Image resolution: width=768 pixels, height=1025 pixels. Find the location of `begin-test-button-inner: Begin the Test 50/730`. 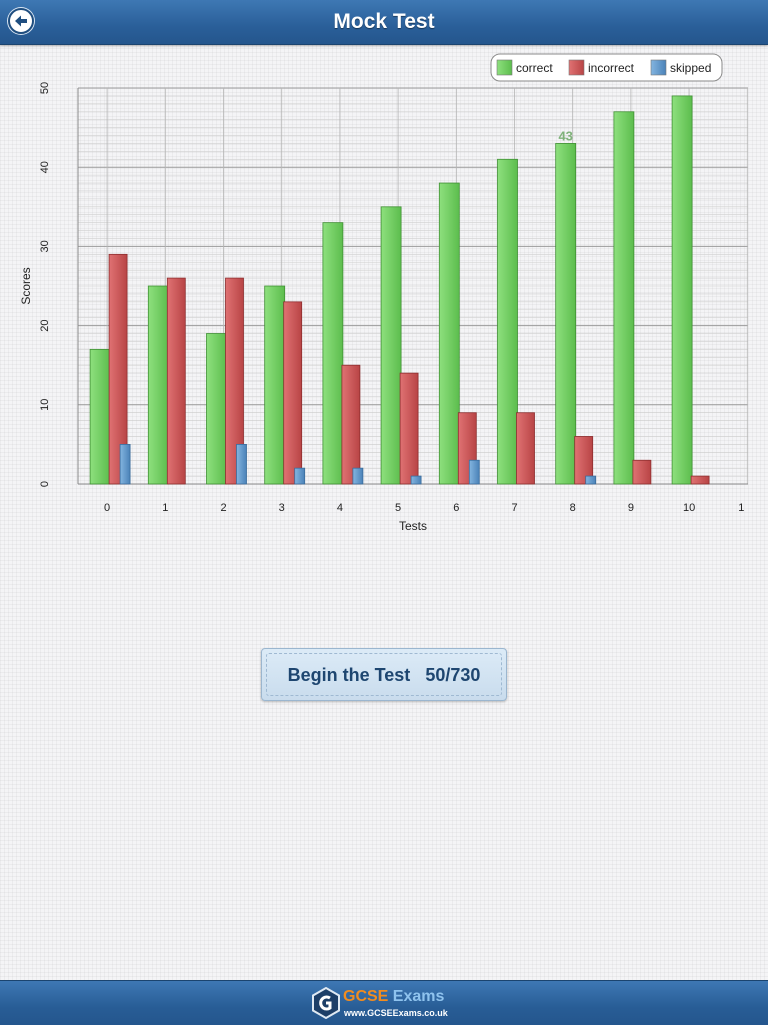

begin-test-button-inner: Begin the Test 50/730 is located at coordinates (384, 674).